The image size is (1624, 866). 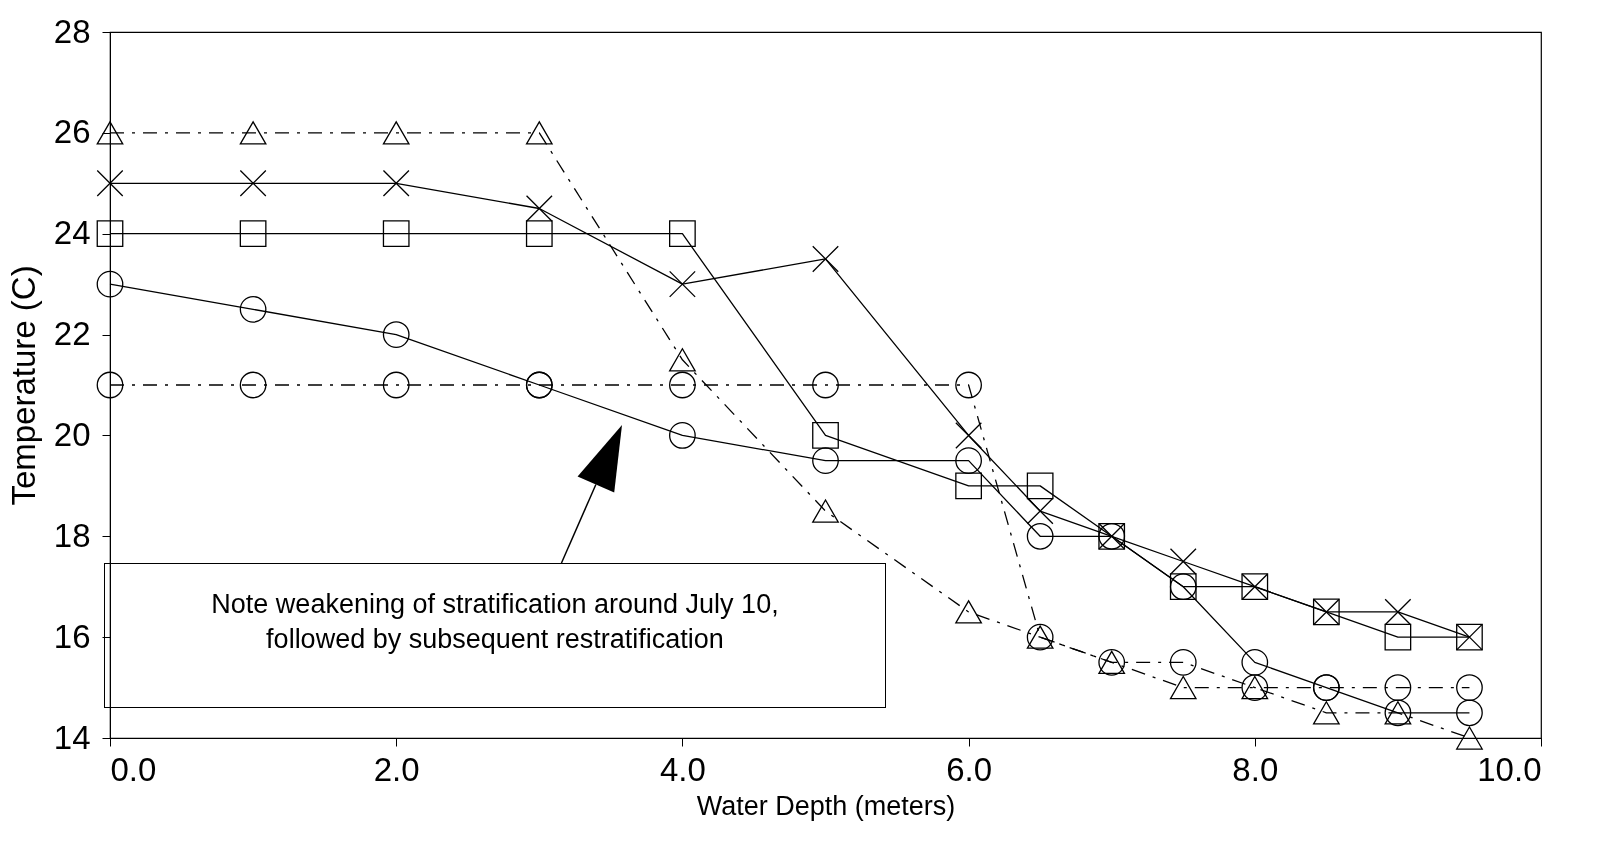 I want to click on y-tick-label: 28, so click(x=72, y=31).